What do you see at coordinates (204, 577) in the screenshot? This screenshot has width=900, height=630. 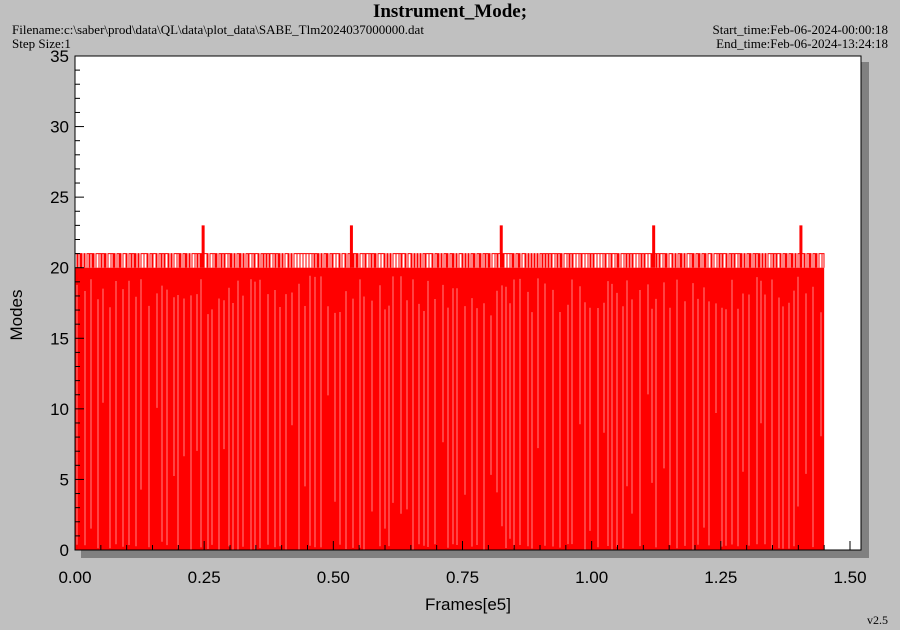 I see `x-tick-label: 0.25` at bounding box center [204, 577].